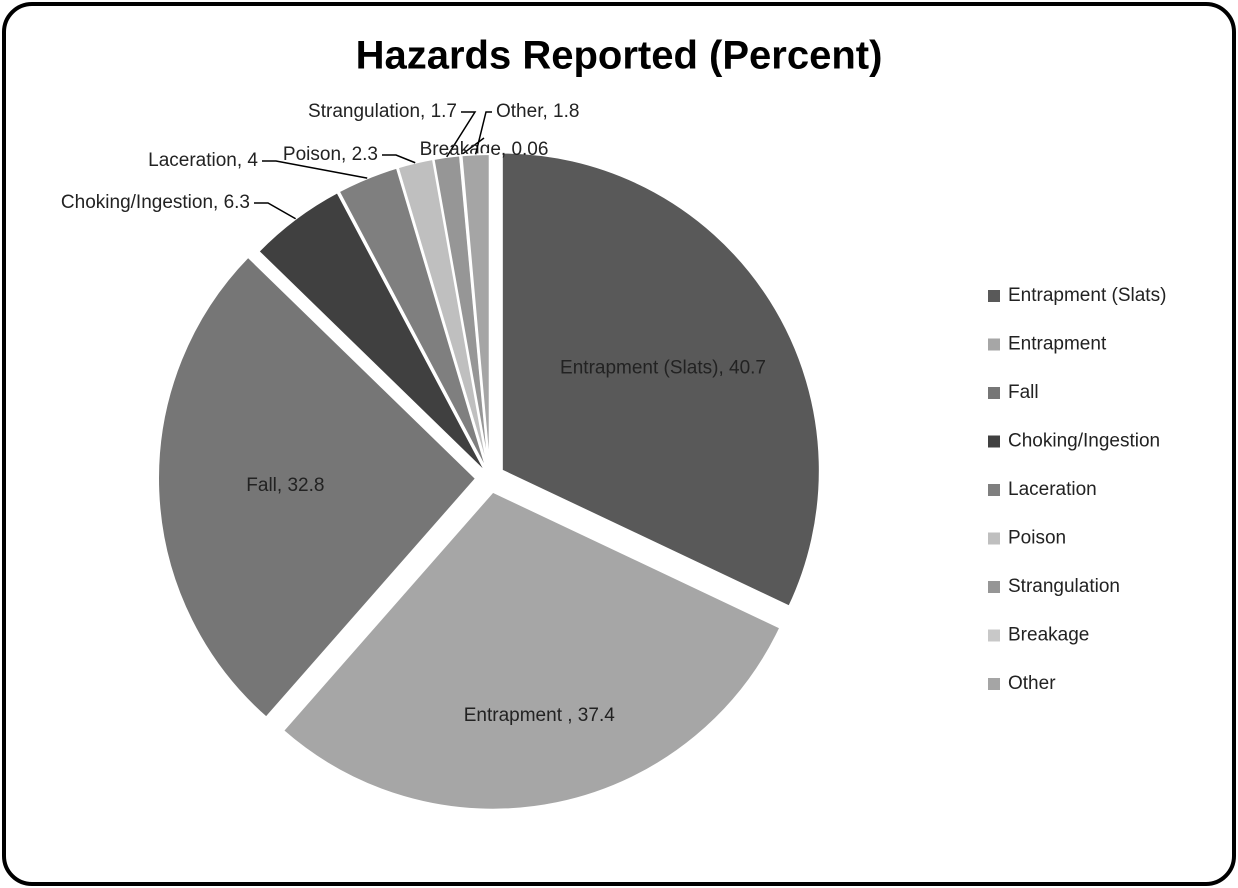  Describe the element at coordinates (155, 202) in the screenshot. I see `data-label: Choking/Ingestion, 6.3` at that location.